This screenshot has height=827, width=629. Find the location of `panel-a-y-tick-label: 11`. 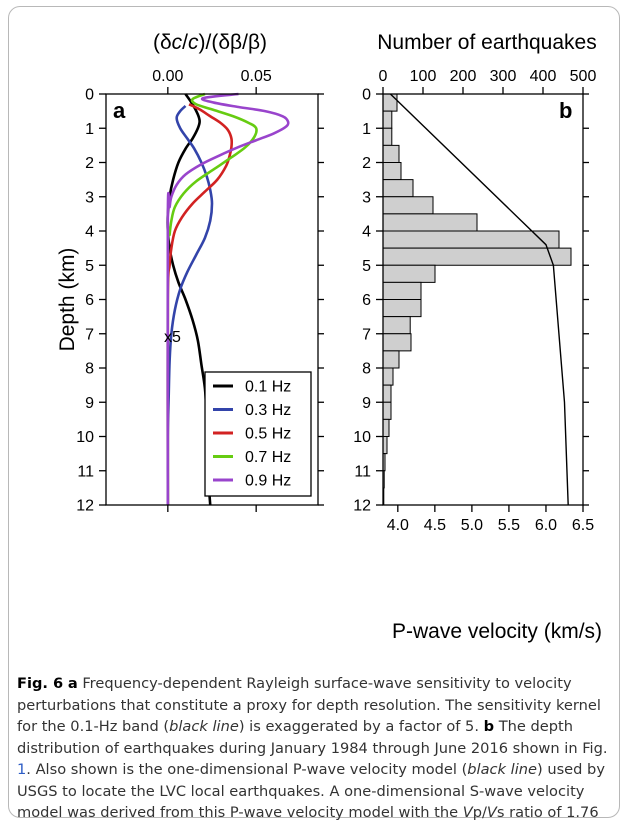

panel-a-y-tick-label: 11 is located at coordinates (85, 471).